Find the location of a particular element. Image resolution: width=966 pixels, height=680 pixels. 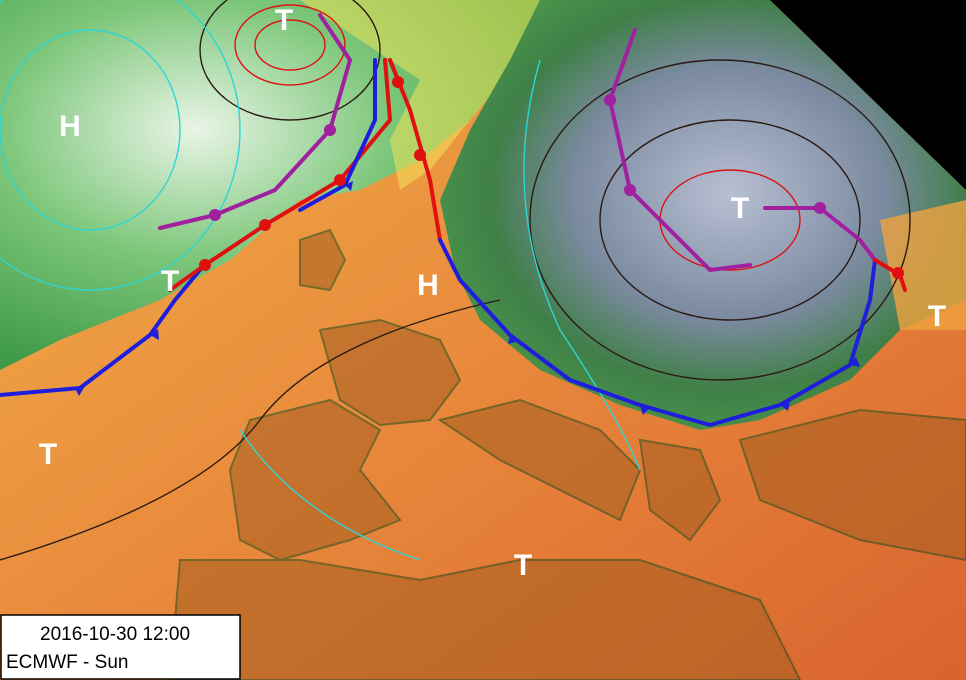

caption-box-part is located at coordinates (120, 647).